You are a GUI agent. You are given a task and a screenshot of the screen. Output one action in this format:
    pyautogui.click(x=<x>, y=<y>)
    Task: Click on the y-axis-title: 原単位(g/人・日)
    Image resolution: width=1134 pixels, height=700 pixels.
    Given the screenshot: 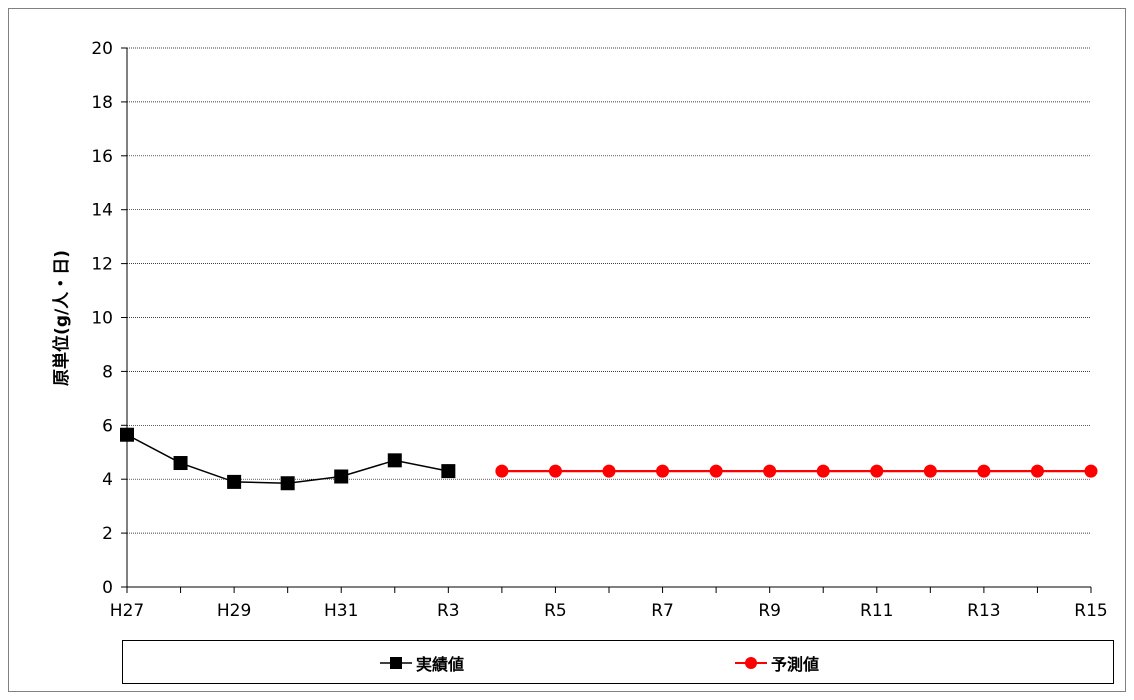 What is the action you would take?
    pyautogui.click(x=61, y=318)
    